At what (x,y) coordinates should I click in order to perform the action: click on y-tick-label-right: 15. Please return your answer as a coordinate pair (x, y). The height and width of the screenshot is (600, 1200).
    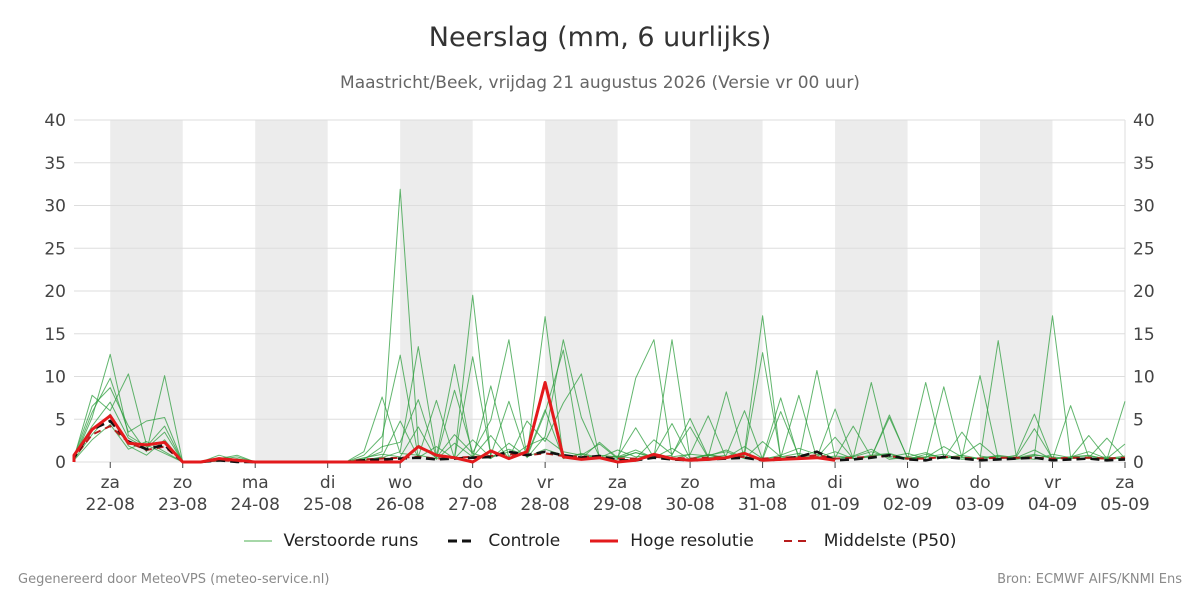
    Looking at the image, I should click on (1144, 335).